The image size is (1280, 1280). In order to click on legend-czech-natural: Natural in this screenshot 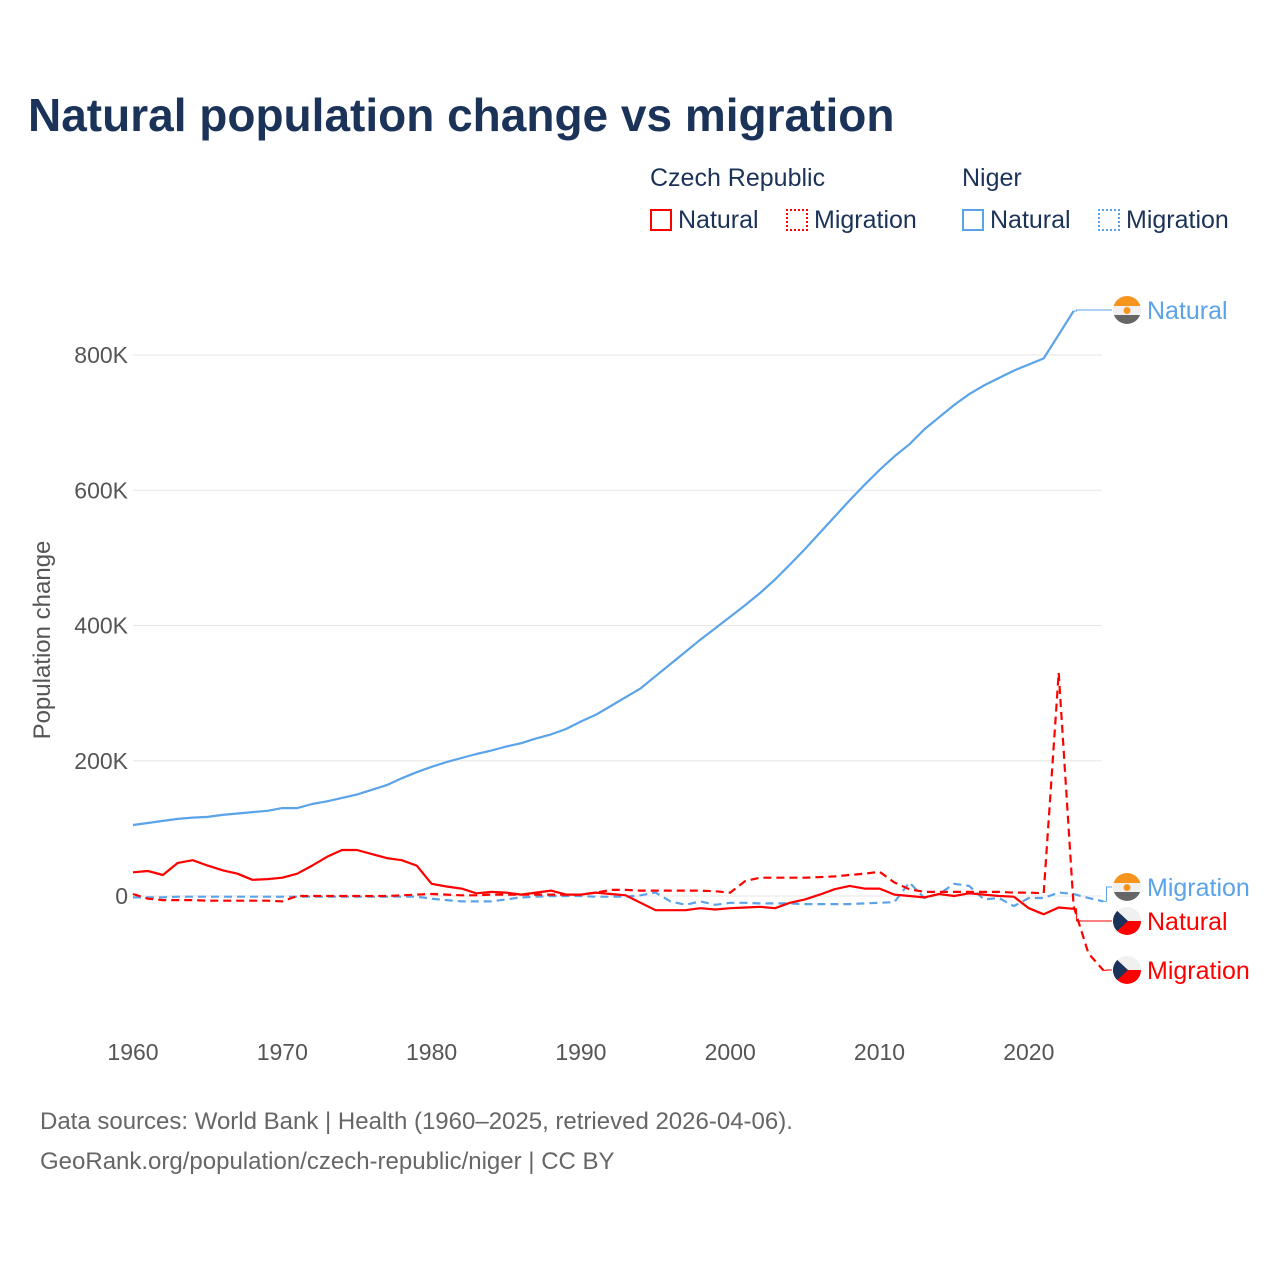, I will do `click(704, 220)`.